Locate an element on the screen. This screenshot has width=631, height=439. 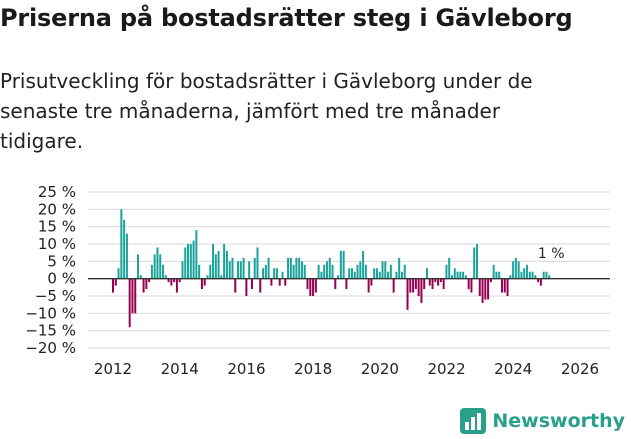
x-tick-label: 2016 is located at coordinates (246, 369).